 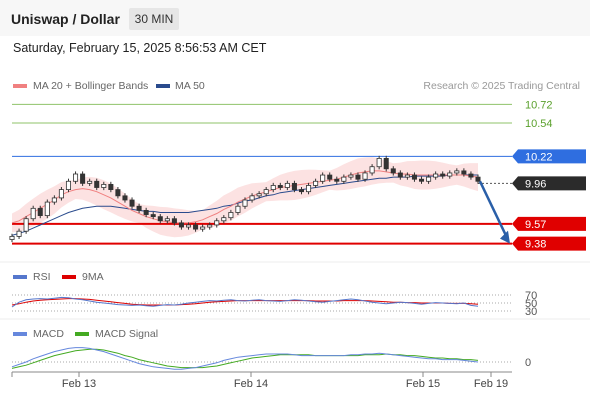 What do you see at coordinates (423, 384) in the screenshot?
I see `time-tick-label: Feb 15` at bounding box center [423, 384].